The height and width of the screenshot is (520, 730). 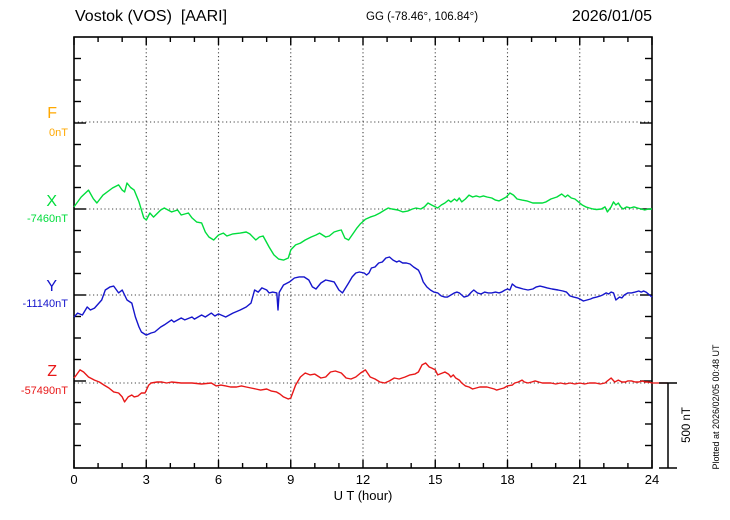 What do you see at coordinates (363, 479) in the screenshot?
I see `x-tick-label: 12` at bounding box center [363, 479].